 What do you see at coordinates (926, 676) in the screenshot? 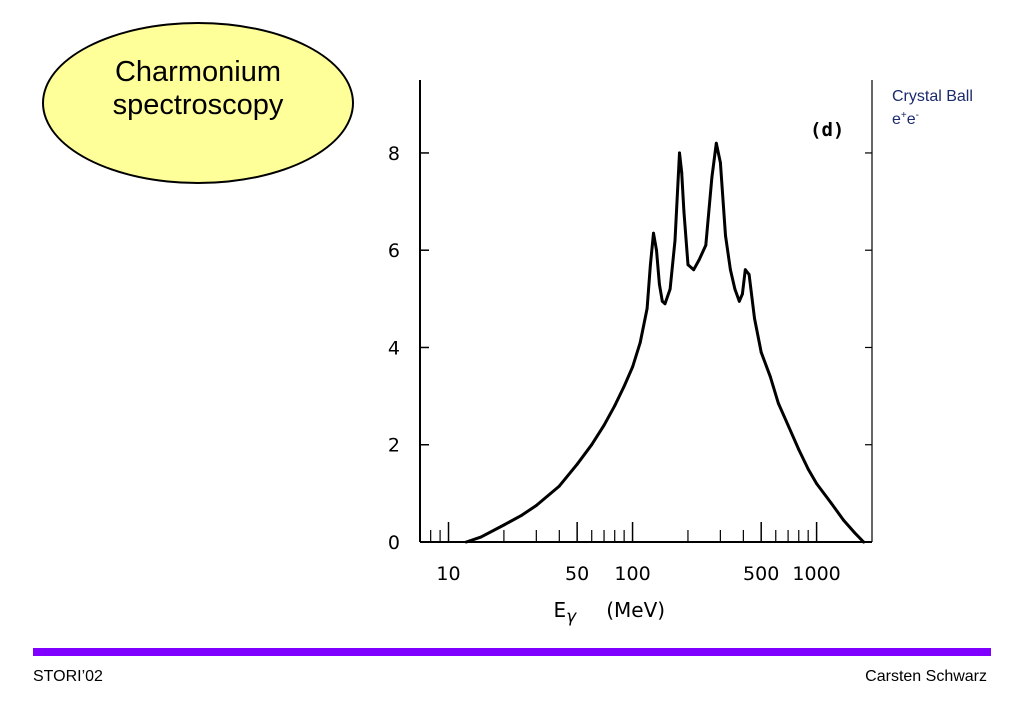
I see `footer-right: Carsten Schwarz` at bounding box center [926, 676].